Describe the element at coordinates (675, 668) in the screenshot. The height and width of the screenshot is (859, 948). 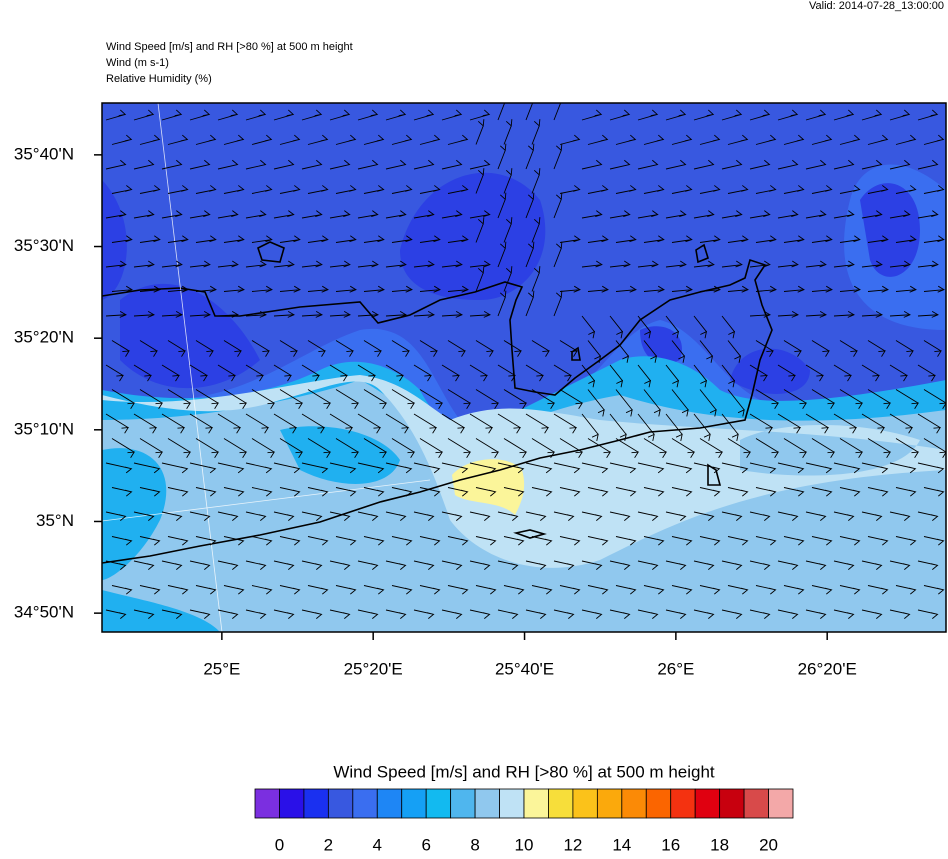
I see `x-tick-label: 26°E` at that location.